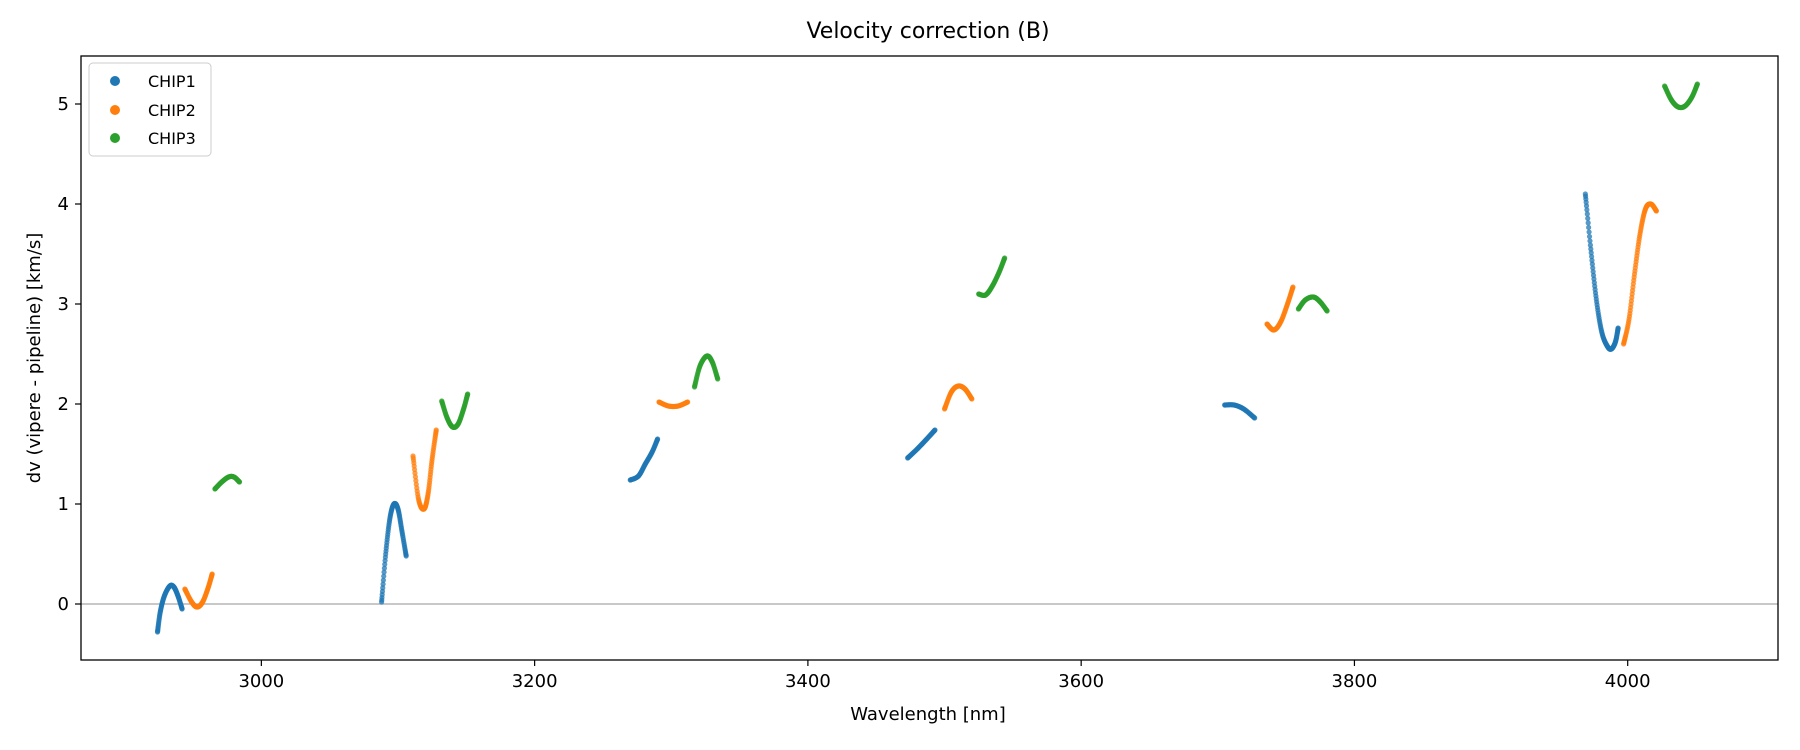 The width and height of the screenshot is (1800, 750). I want to click on legend-box, so click(150, 109).